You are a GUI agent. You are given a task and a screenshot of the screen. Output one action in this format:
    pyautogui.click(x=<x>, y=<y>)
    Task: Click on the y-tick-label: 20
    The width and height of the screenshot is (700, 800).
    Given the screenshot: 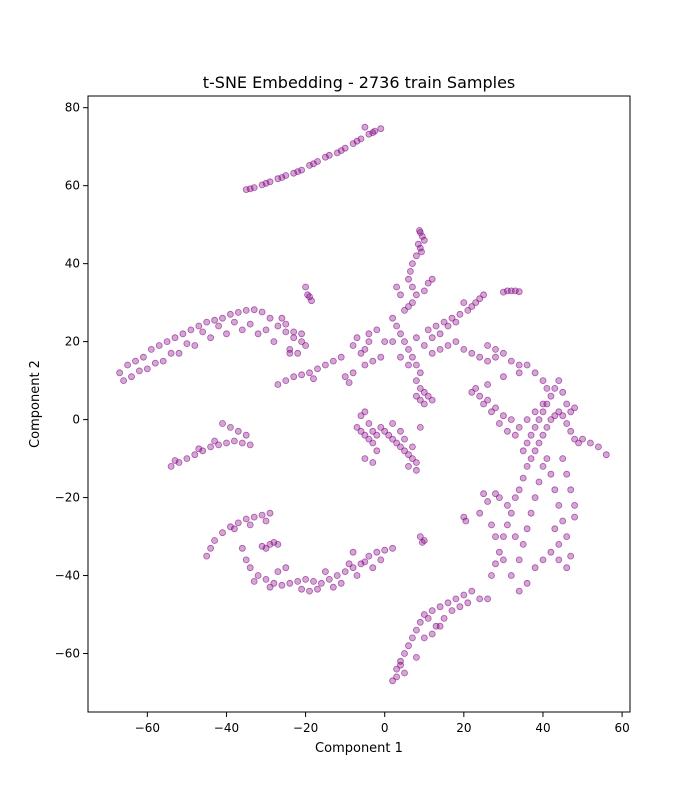 What is the action you would take?
    pyautogui.click(x=72, y=342)
    